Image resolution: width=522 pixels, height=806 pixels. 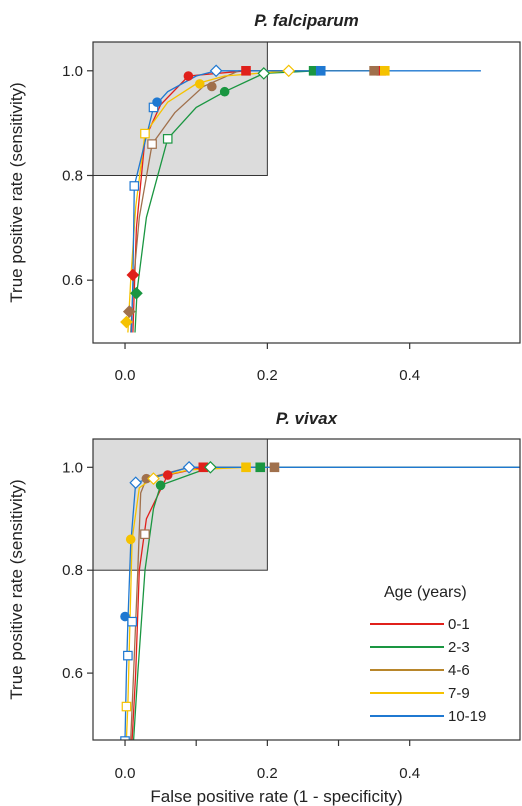 What do you see at coordinates (459, 624) in the screenshot?
I see `legend-label: 0-1` at bounding box center [459, 624].